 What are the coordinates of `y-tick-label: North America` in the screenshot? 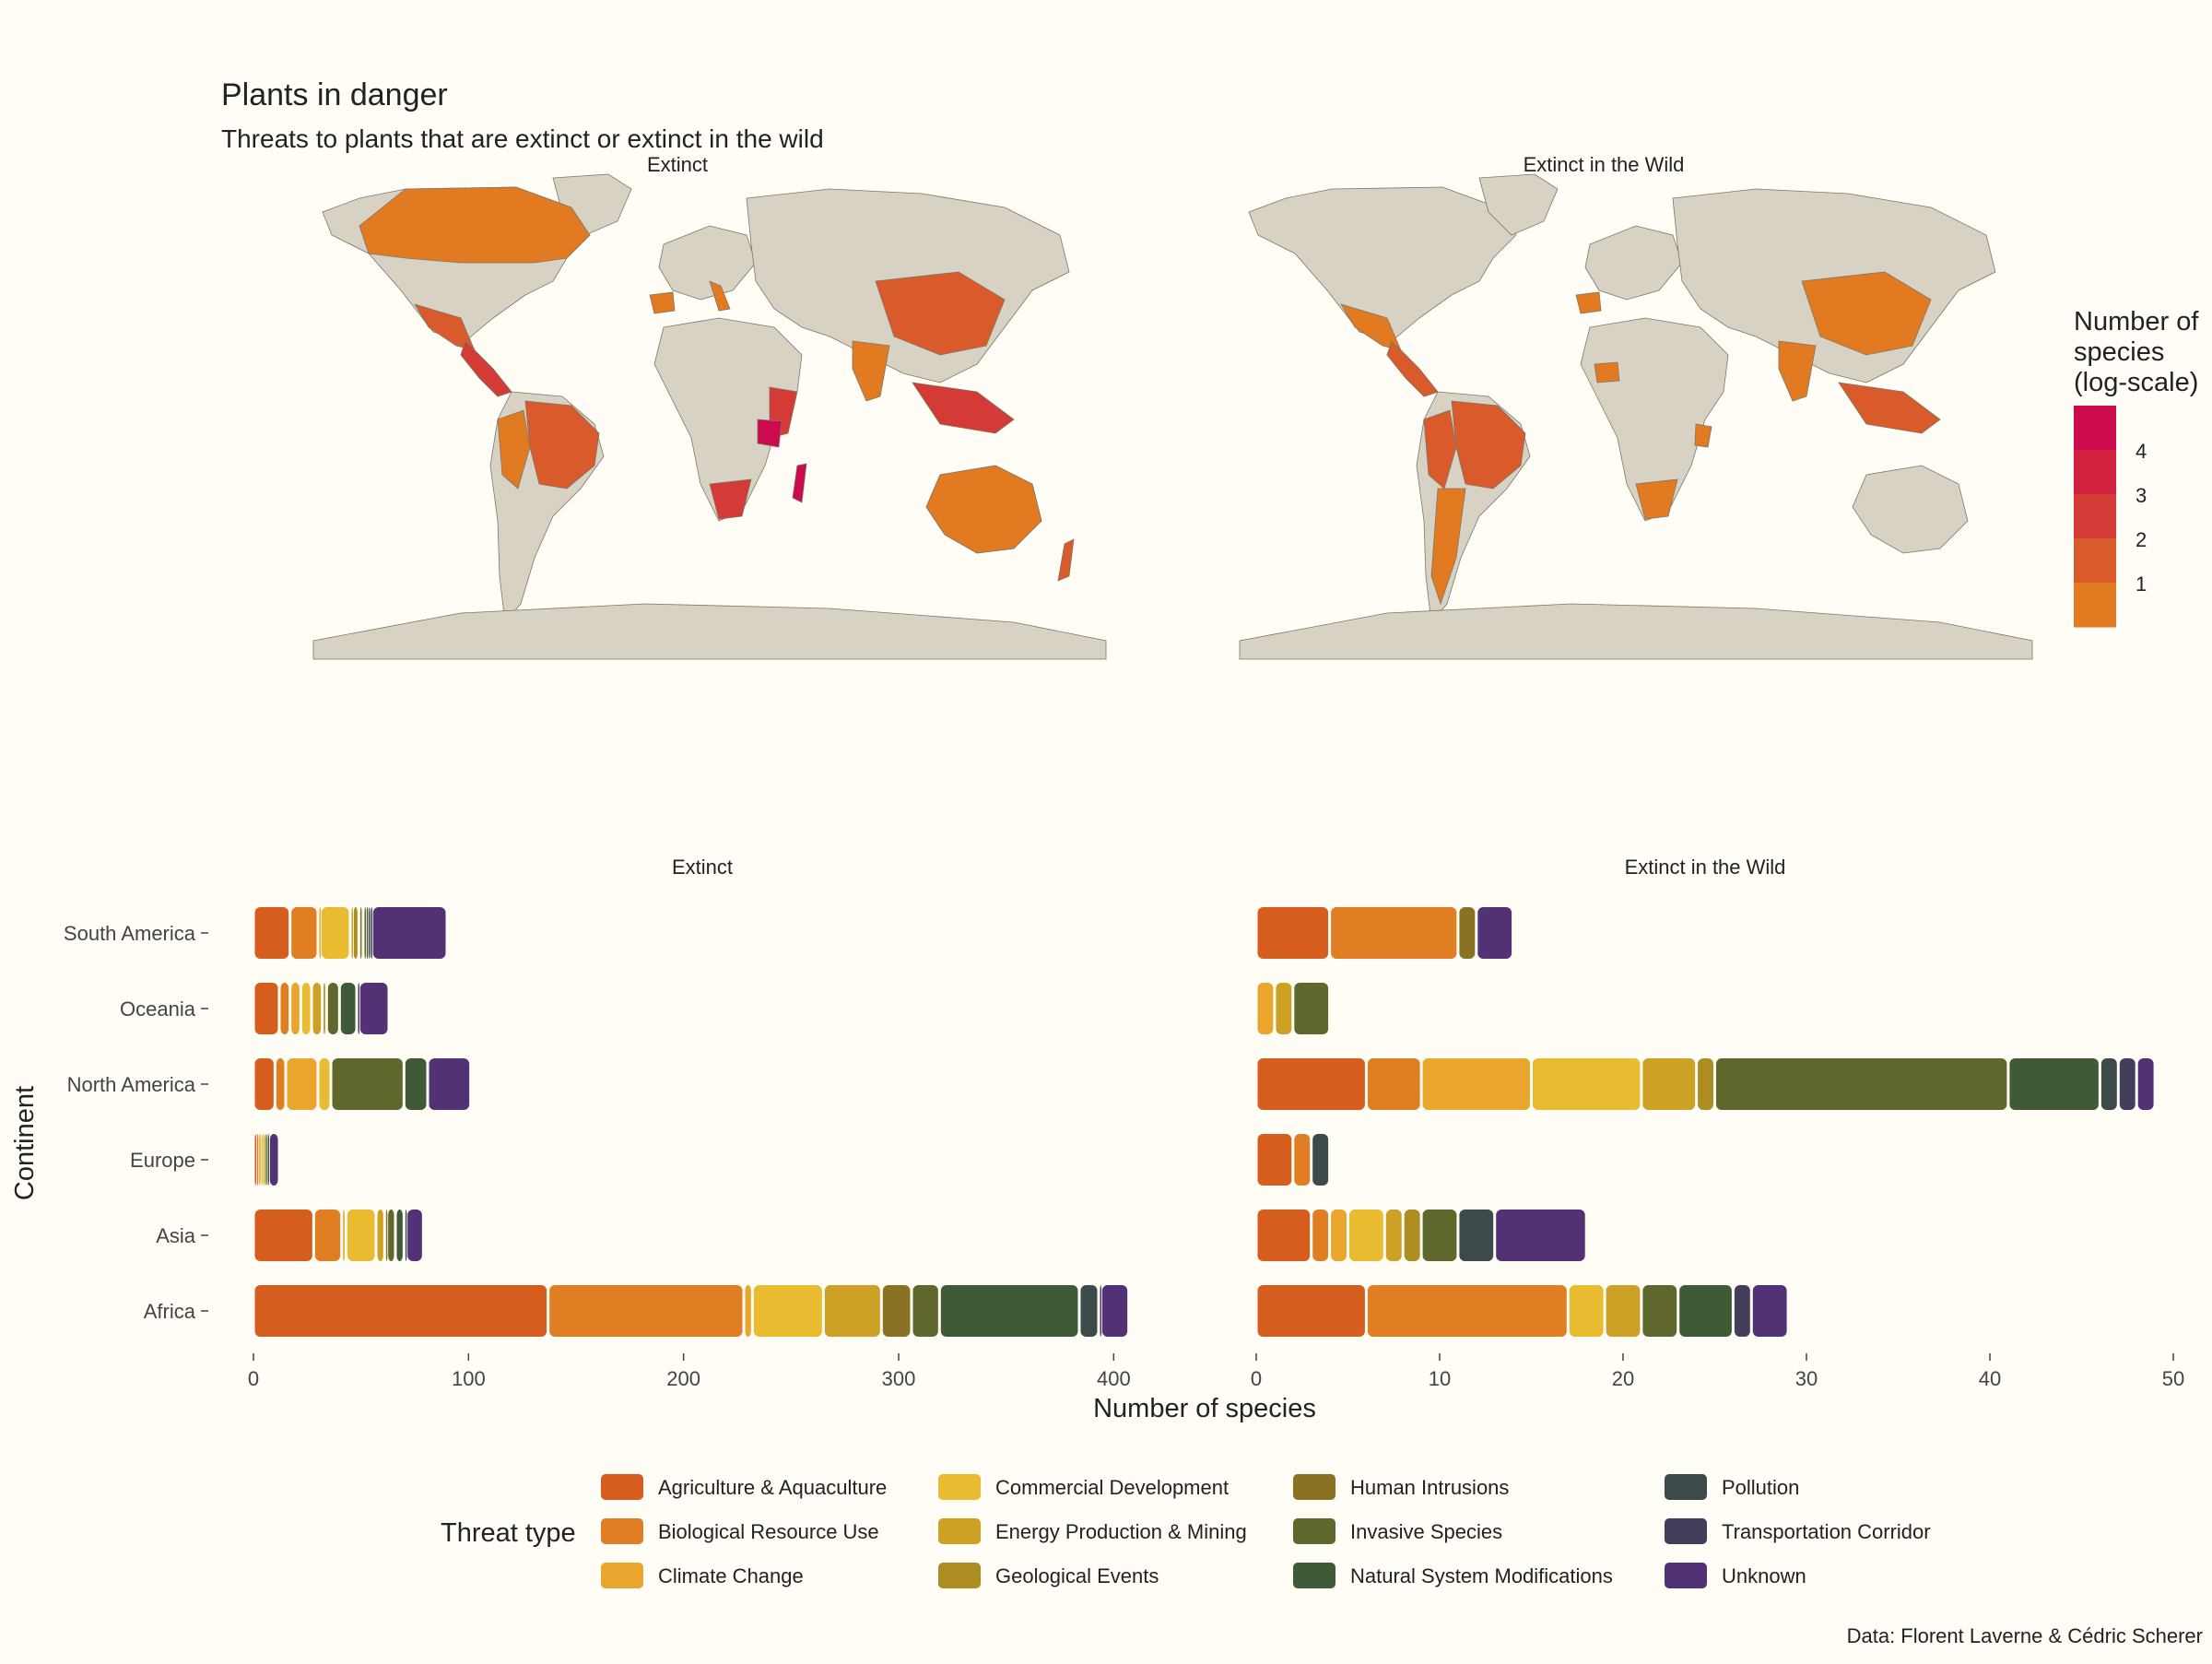 It's located at (131, 1084).